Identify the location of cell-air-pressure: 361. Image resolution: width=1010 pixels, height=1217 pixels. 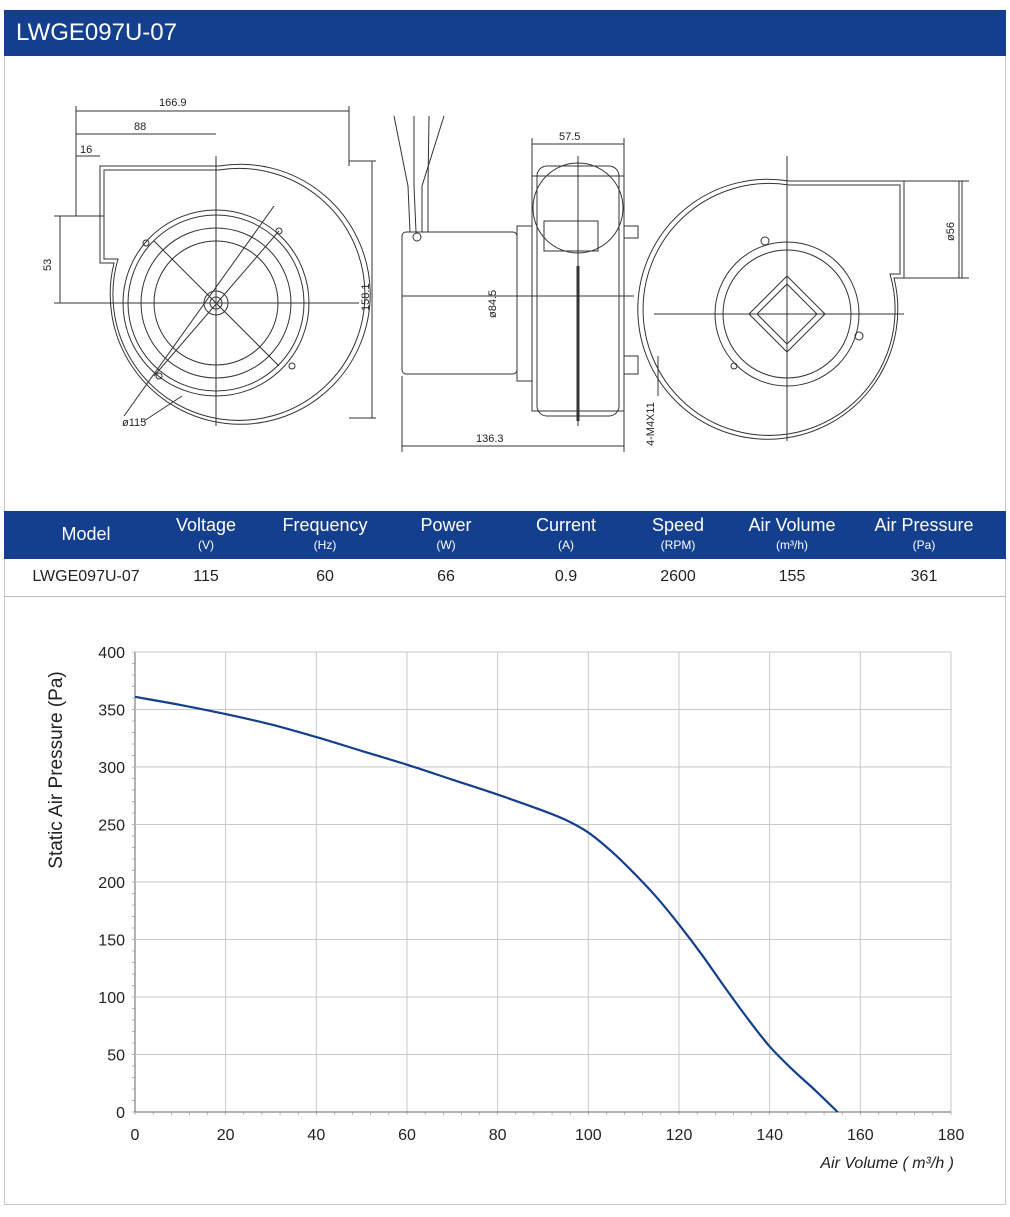
(924, 576).